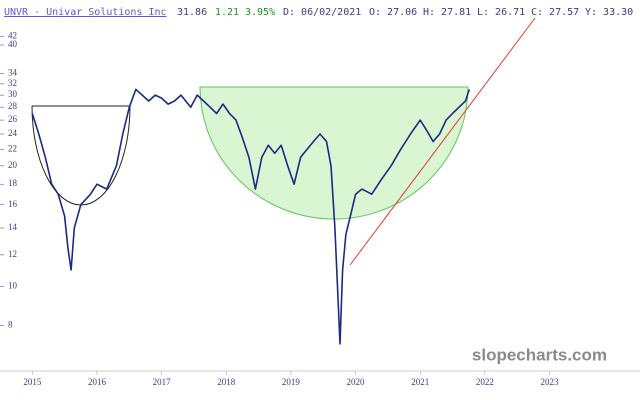 This screenshot has width=640, height=400. What do you see at coordinates (13, 227) in the screenshot?
I see `y-tick-label: 14` at bounding box center [13, 227].